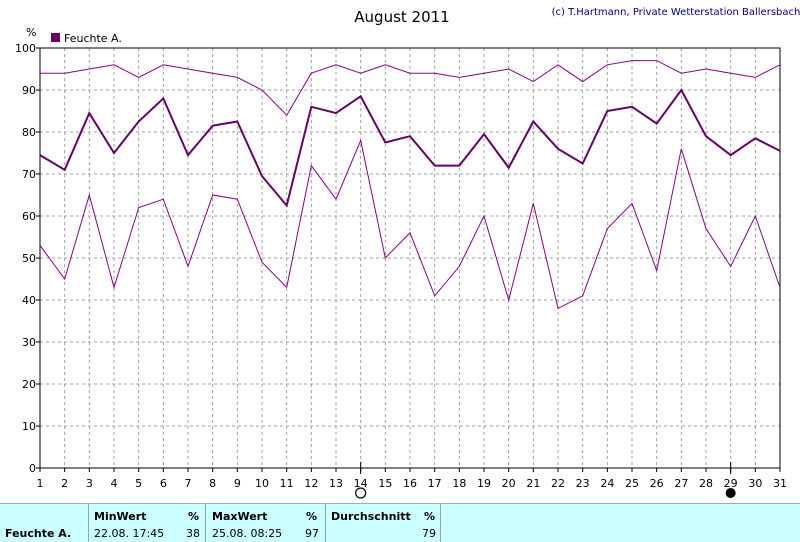 This screenshot has height=542, width=800. Describe the element at coordinates (509, 483) in the screenshot. I see `x-tick-label: 20` at that location.